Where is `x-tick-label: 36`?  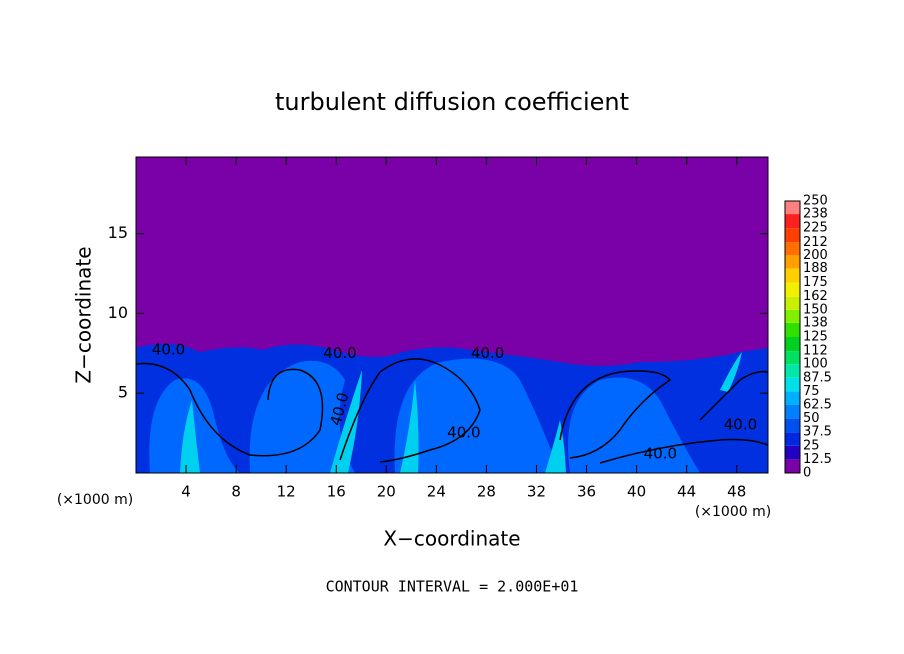
x-tick-label: 36 is located at coordinates (586, 492).